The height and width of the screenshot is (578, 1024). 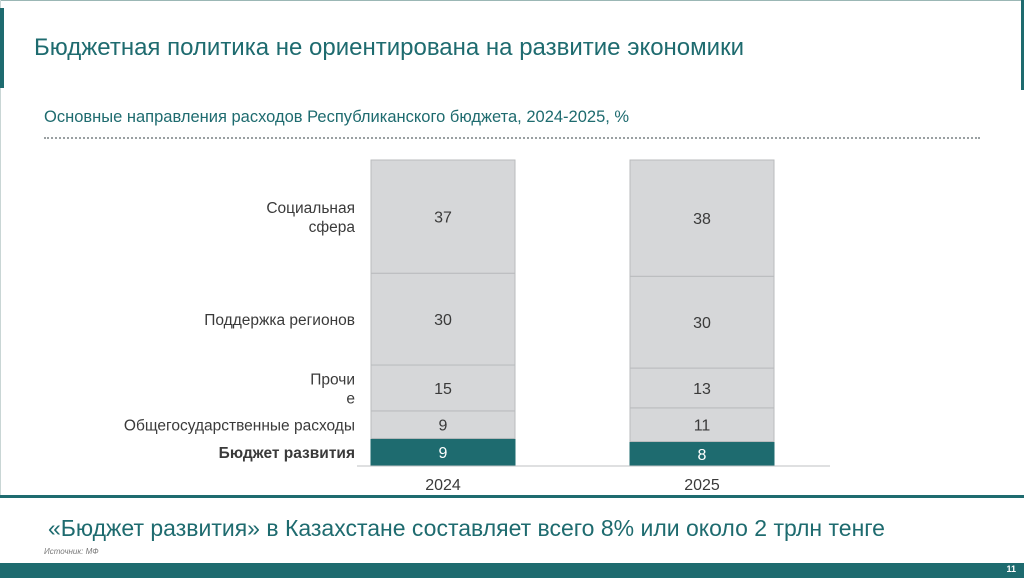 I want to click on x-tick-label: 2024, so click(x=443, y=485).